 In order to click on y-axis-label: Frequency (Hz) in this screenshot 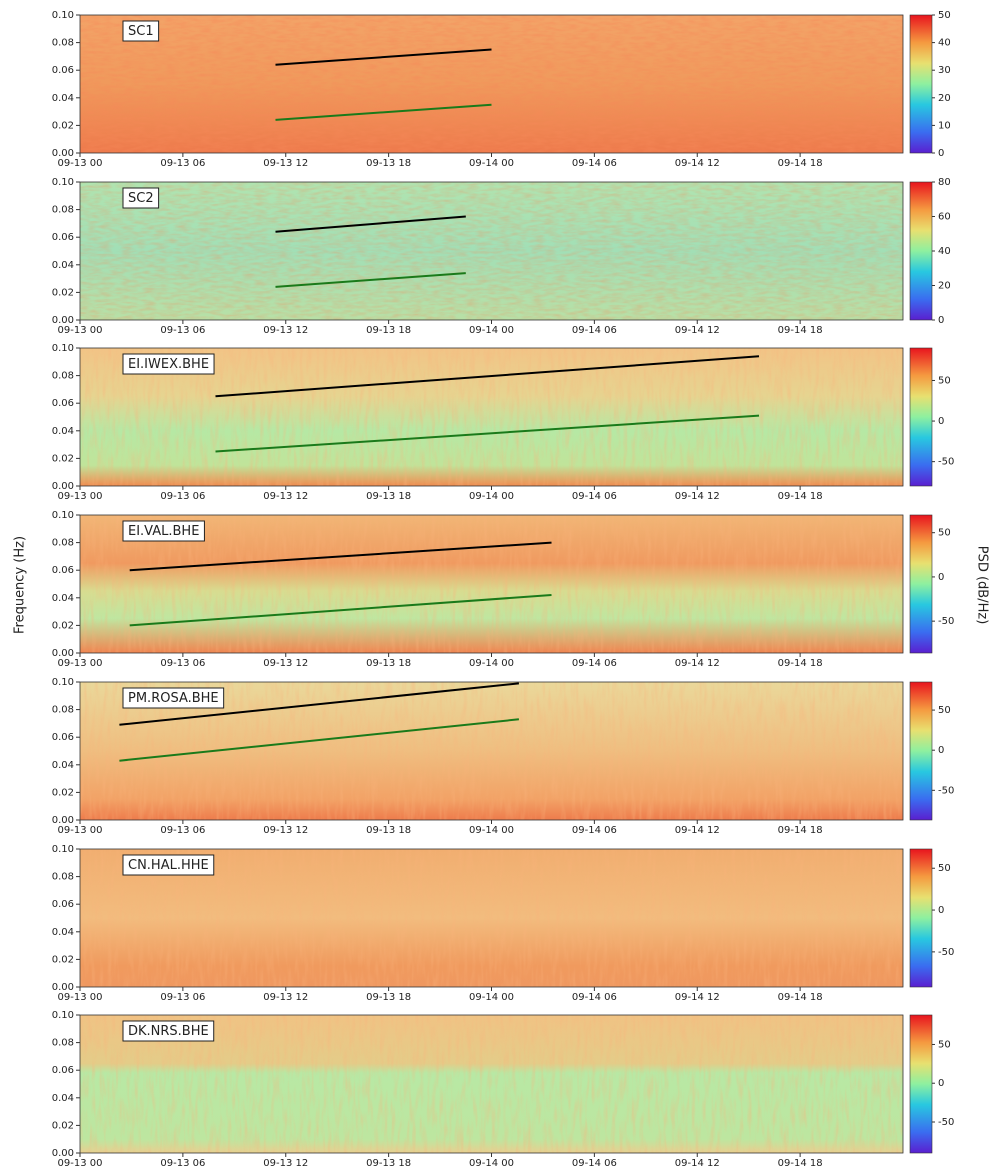, I will do `click(20, 585)`.